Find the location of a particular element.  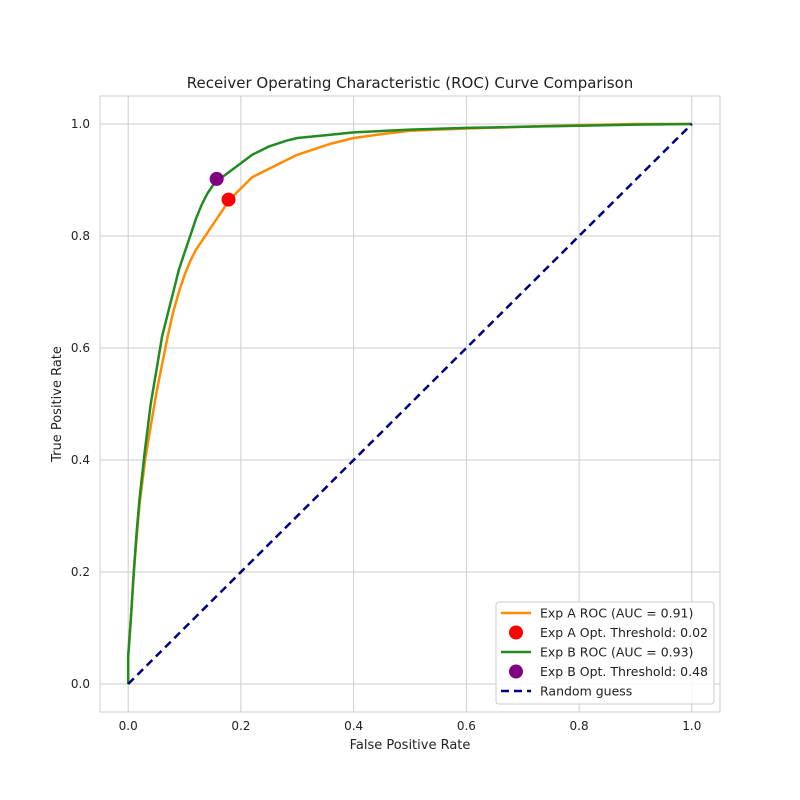

y-tick-label: 1.0 is located at coordinates (80, 124).